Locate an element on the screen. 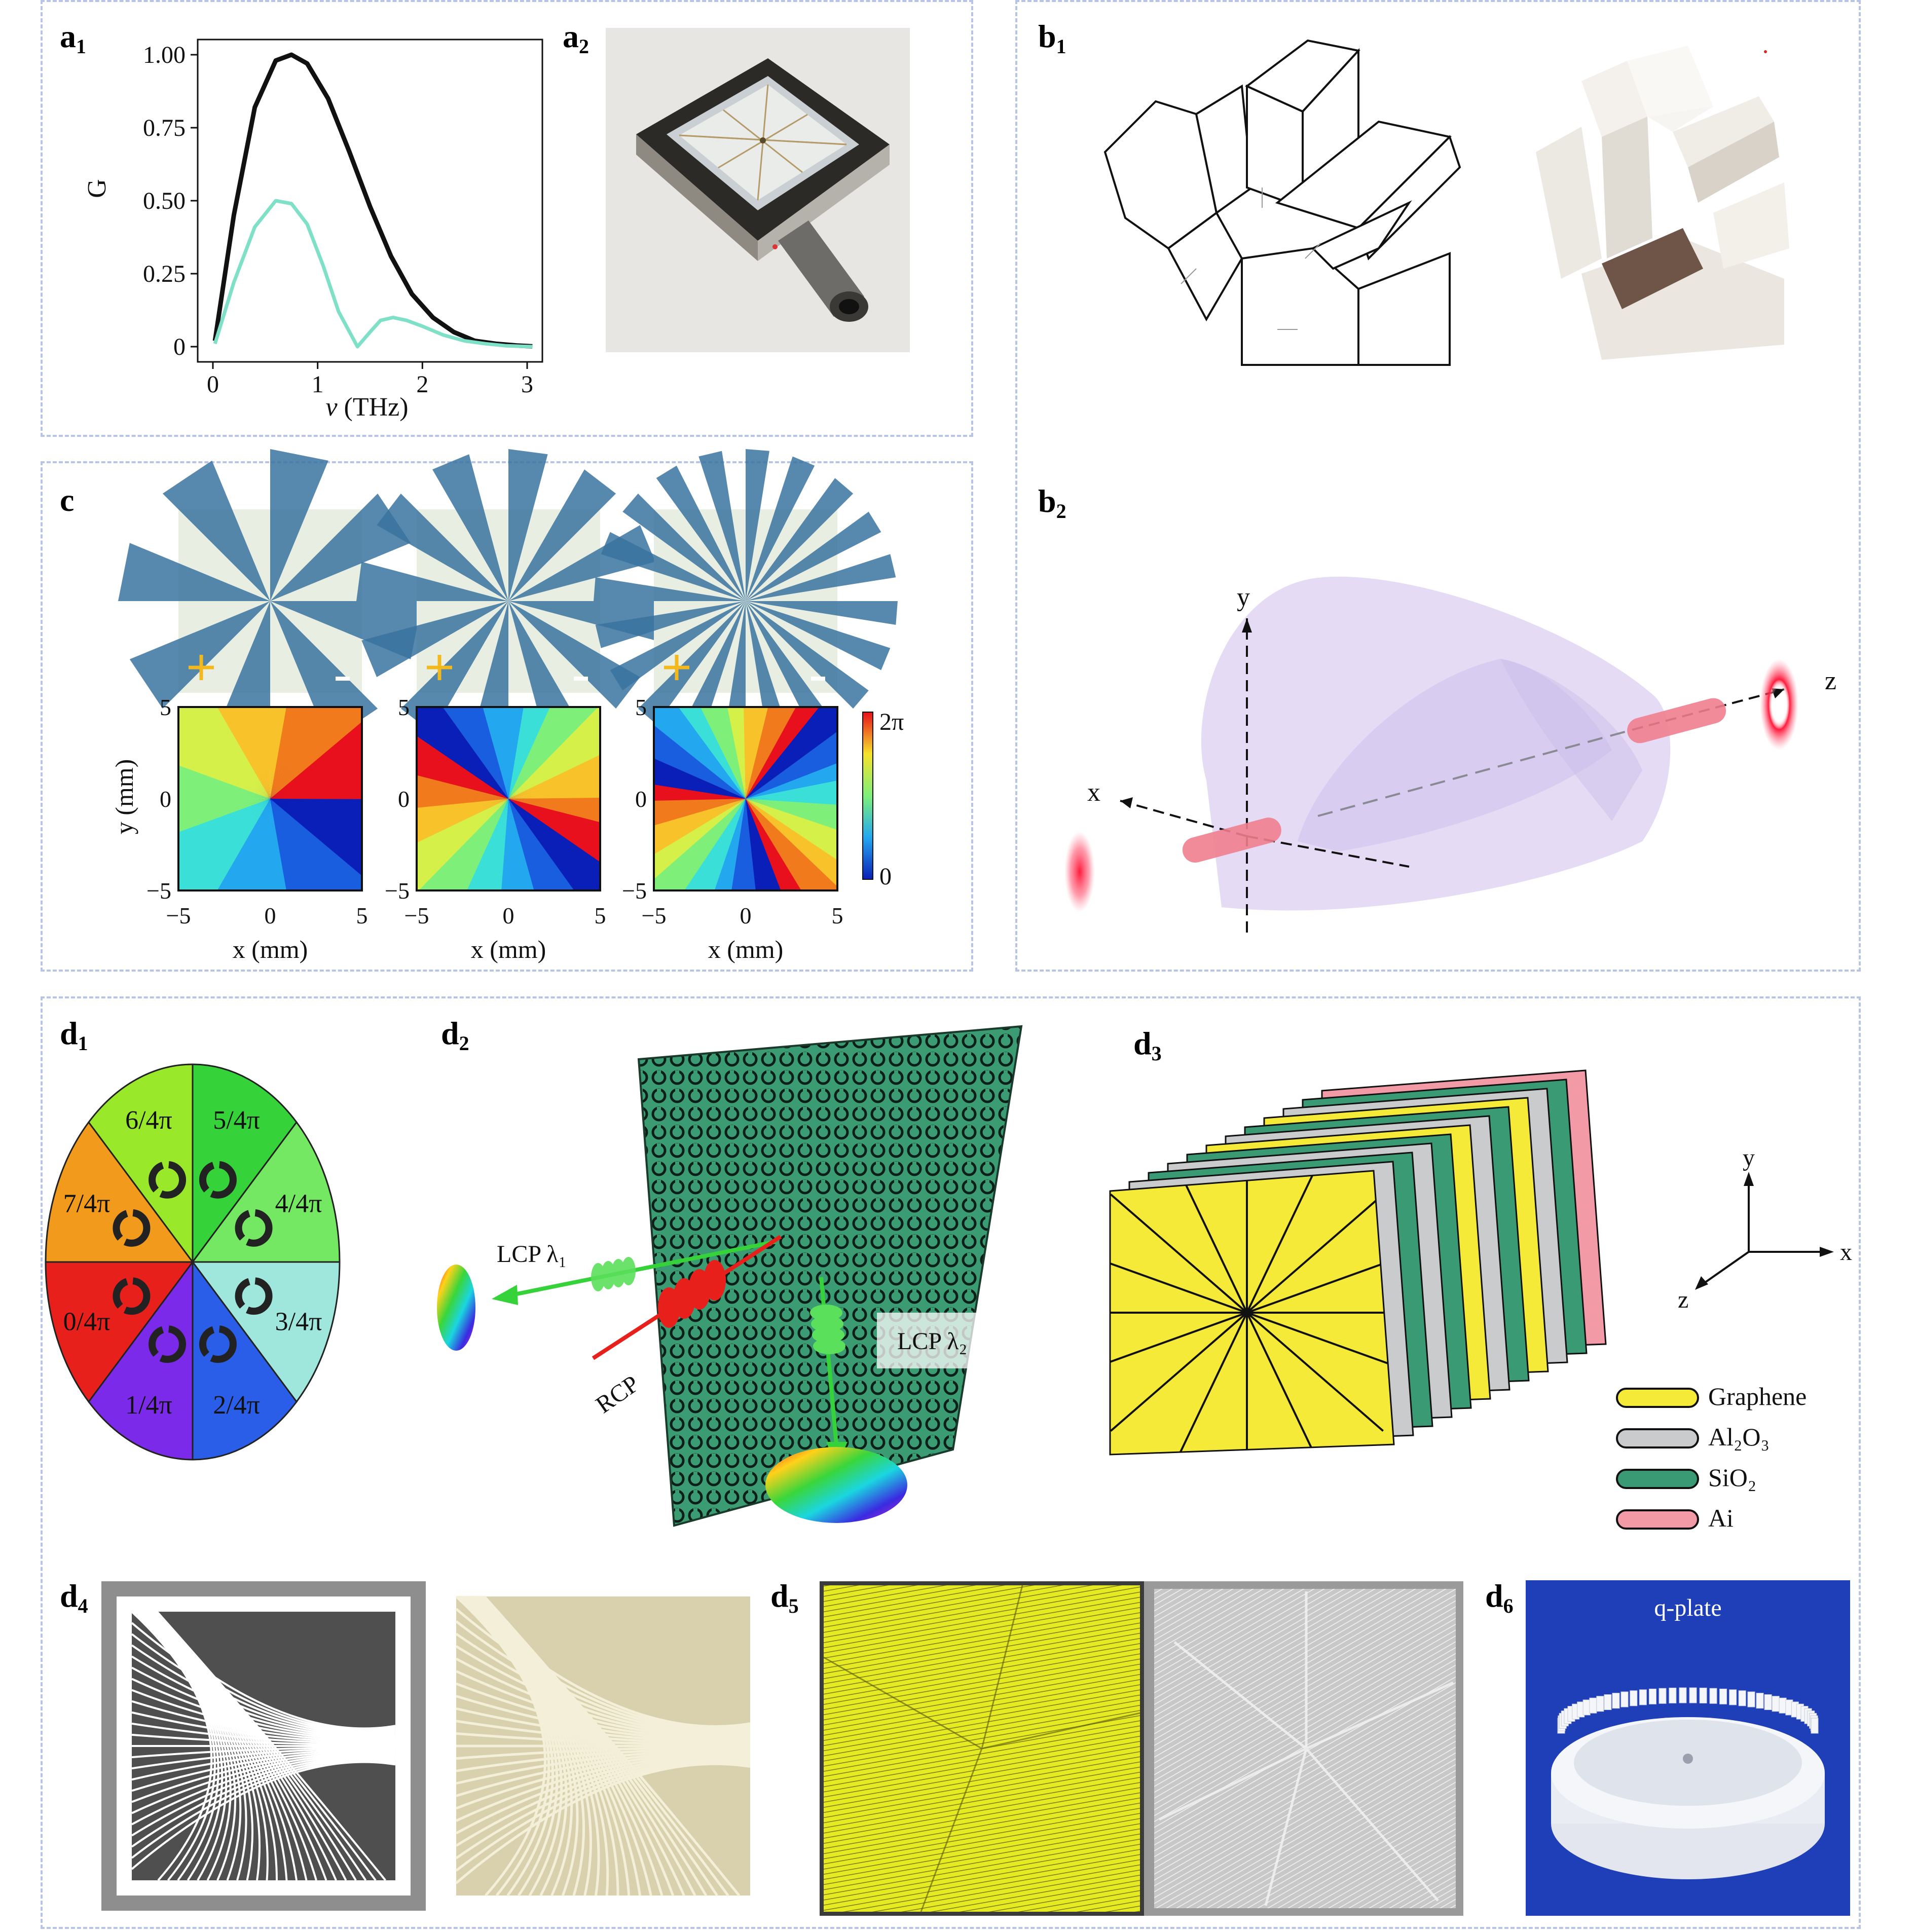 The height and width of the screenshot is (1932, 1916). d6-caption: q-plate is located at coordinates (1688, 1607).